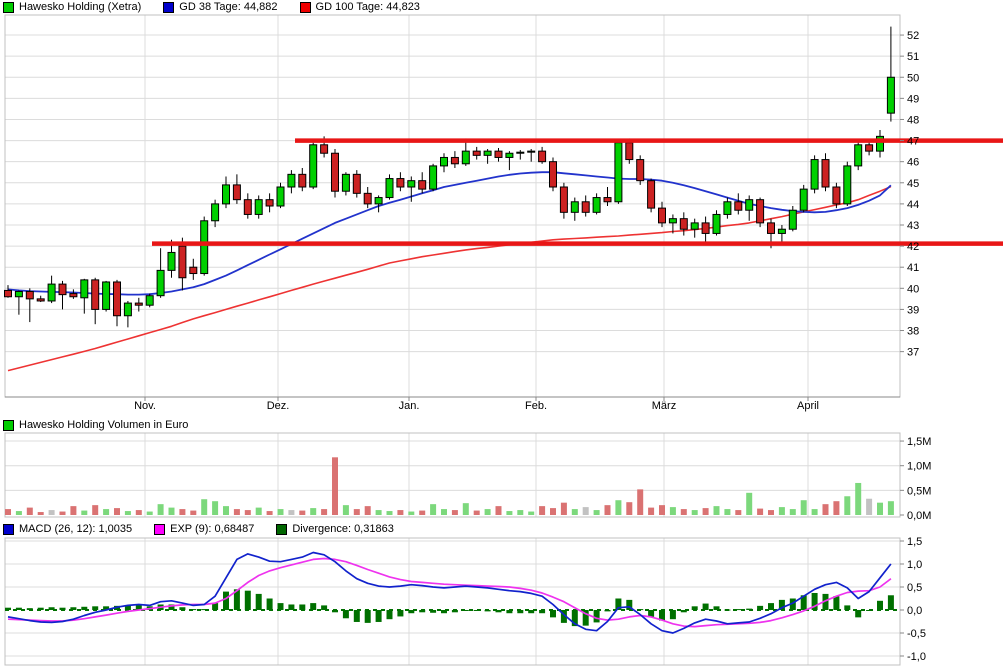  What do you see at coordinates (914, 611) in the screenshot?
I see `macd-tick-label: 0,0` at bounding box center [914, 611].